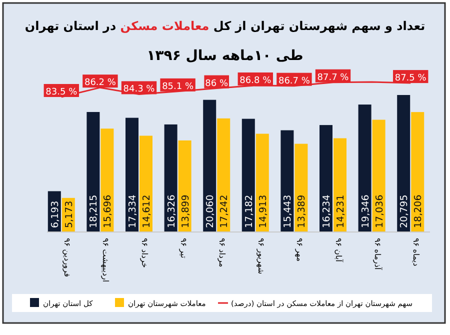 The width and height of the screenshot is (450, 335). What do you see at coordinates (69, 214) in the screenshot?
I see `data-label: 5,173` at bounding box center [69, 214].